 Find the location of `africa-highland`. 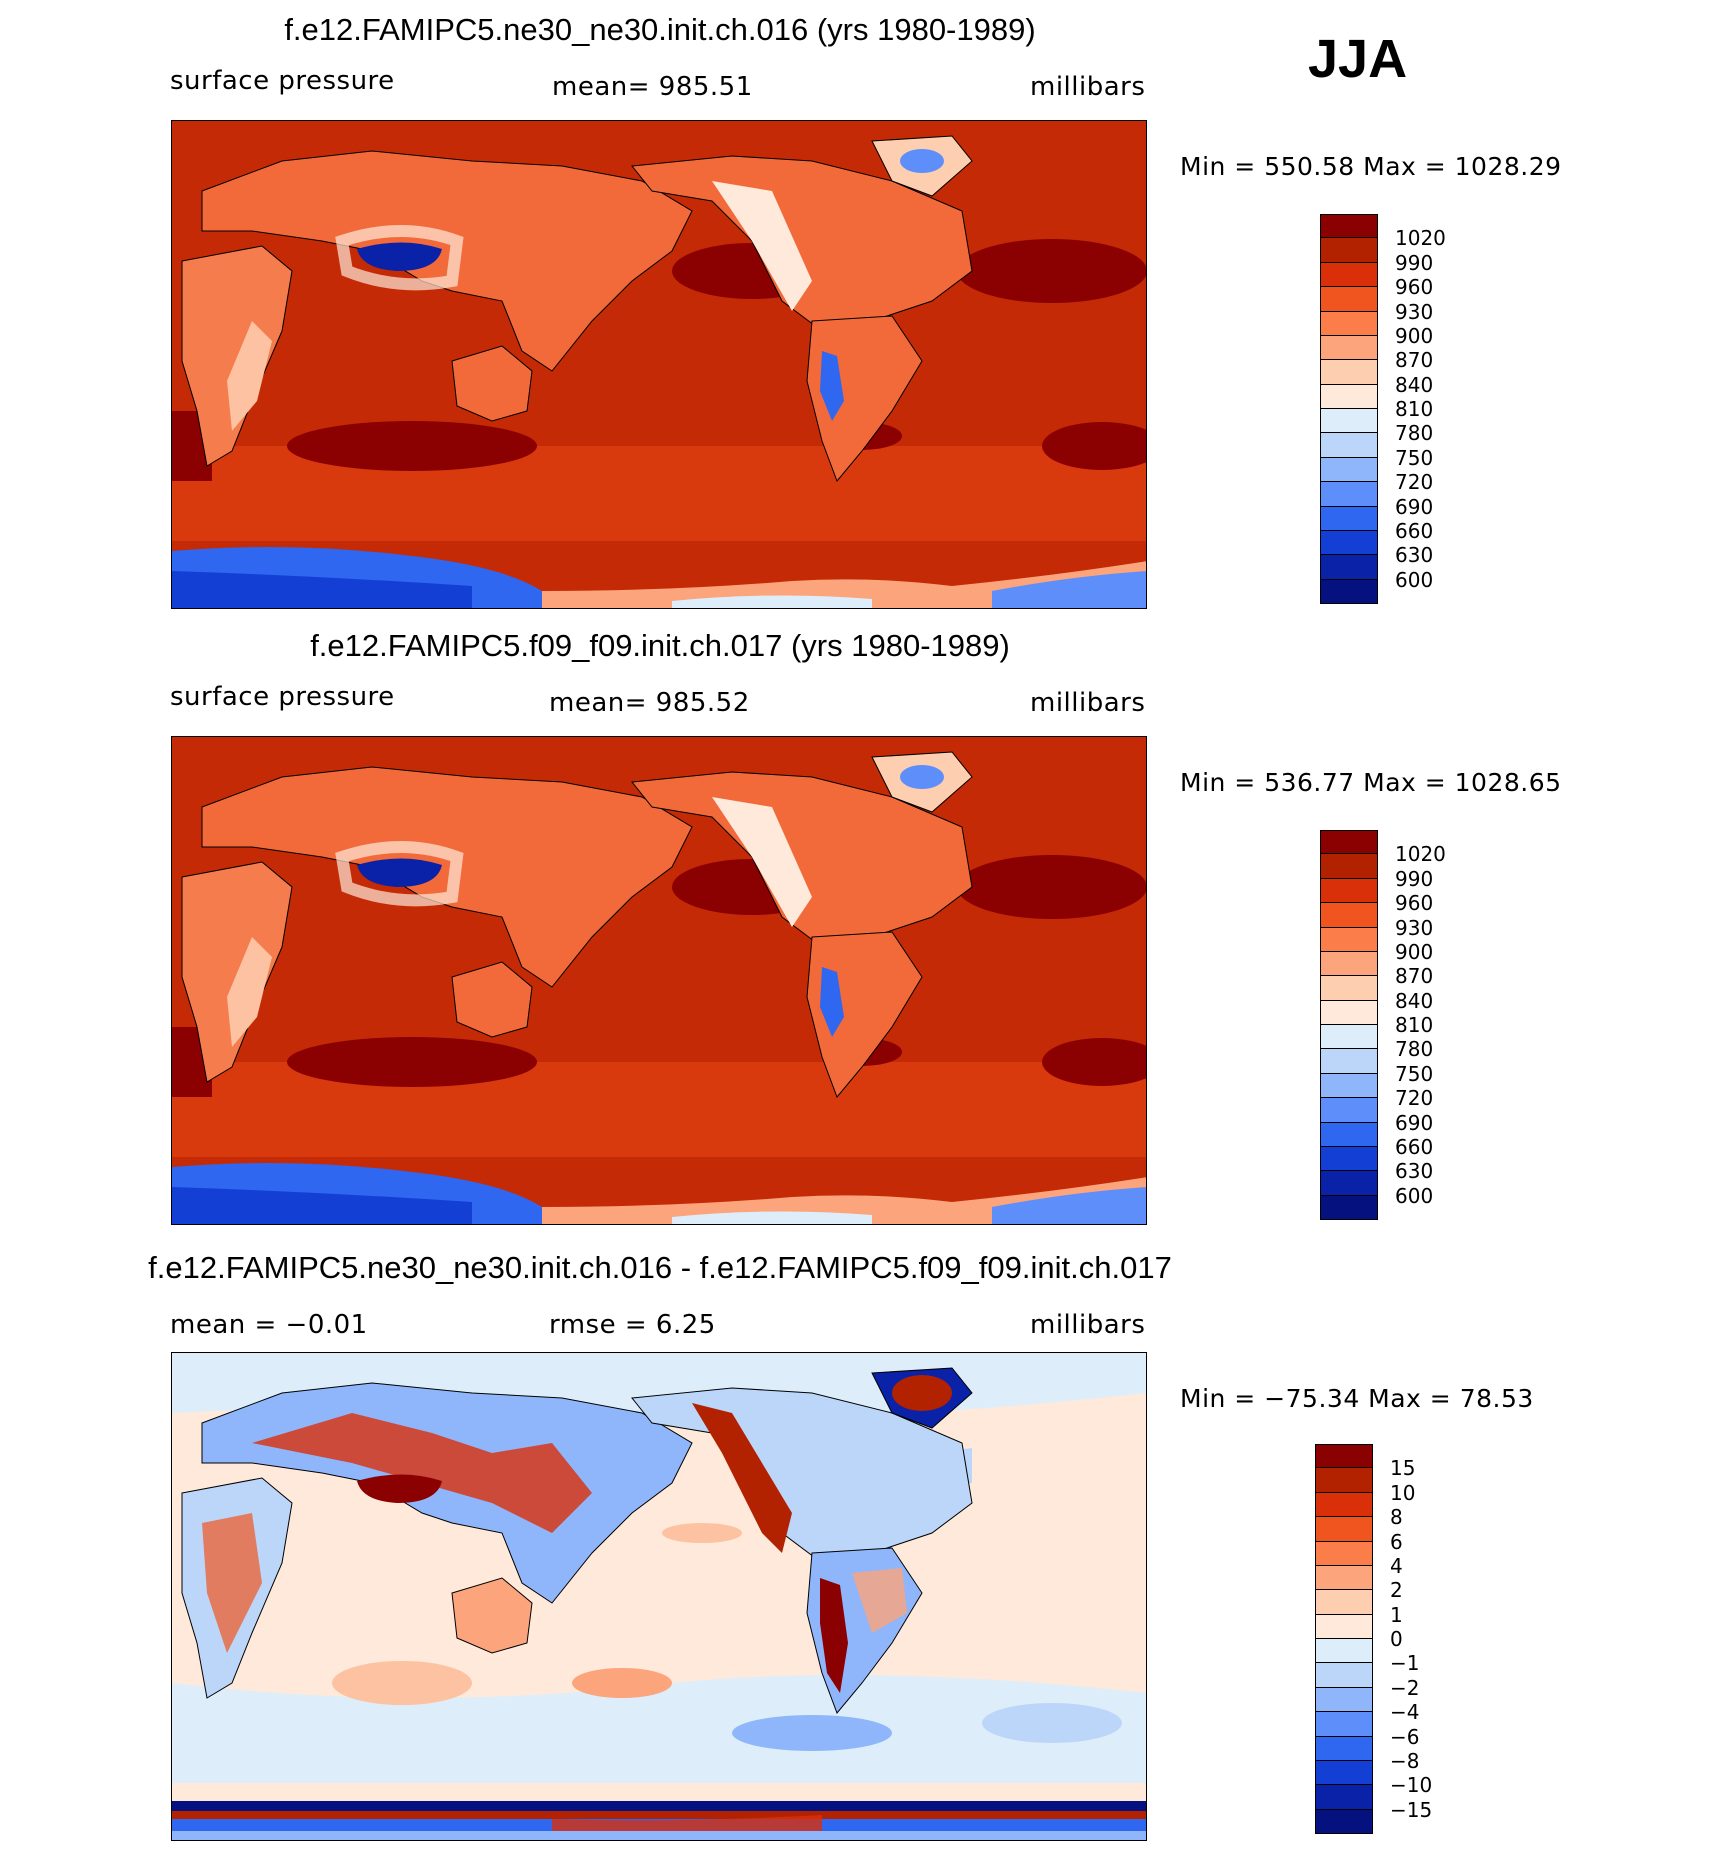

africa-highland is located at coordinates (249, 376).